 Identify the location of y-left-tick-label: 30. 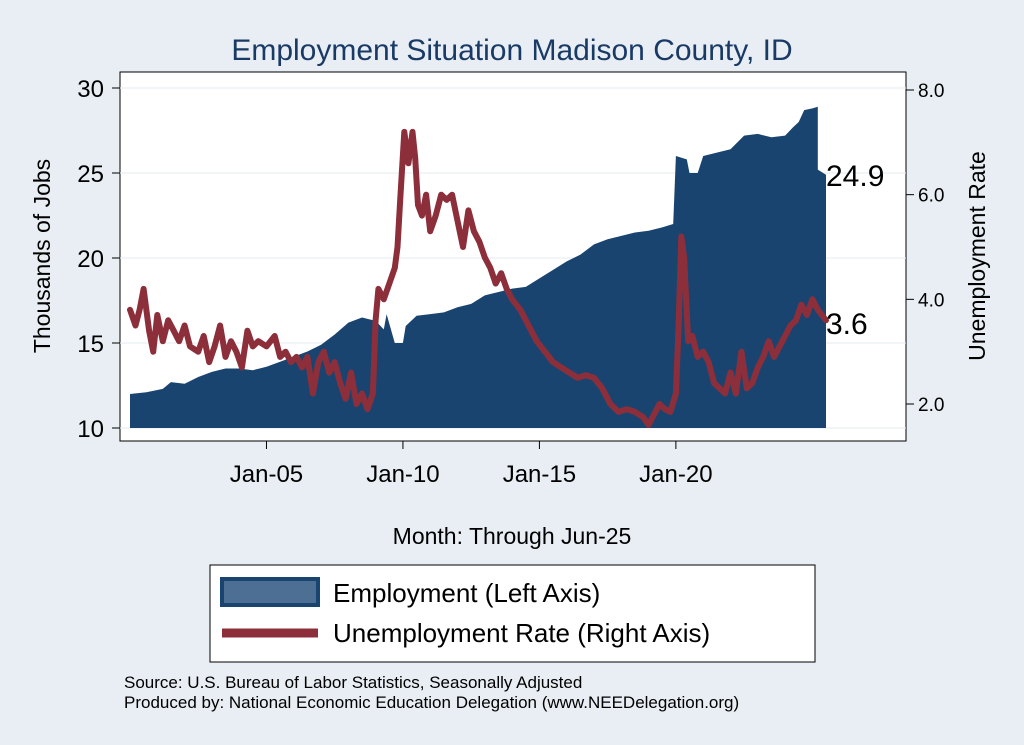
(90, 89).